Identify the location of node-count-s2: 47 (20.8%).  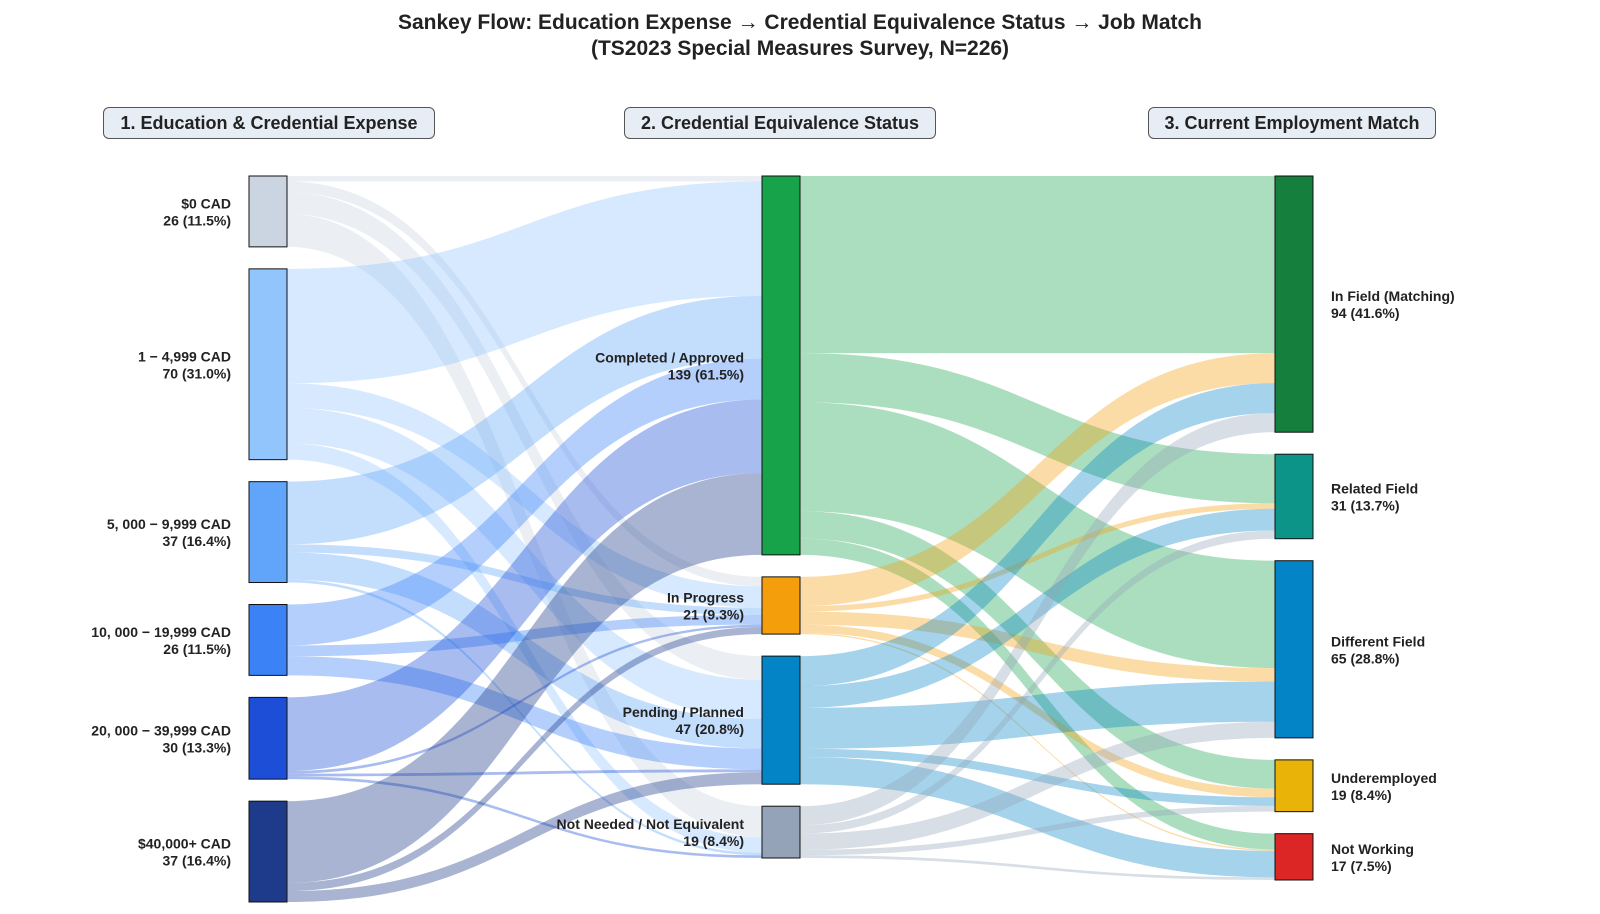
(710, 729).